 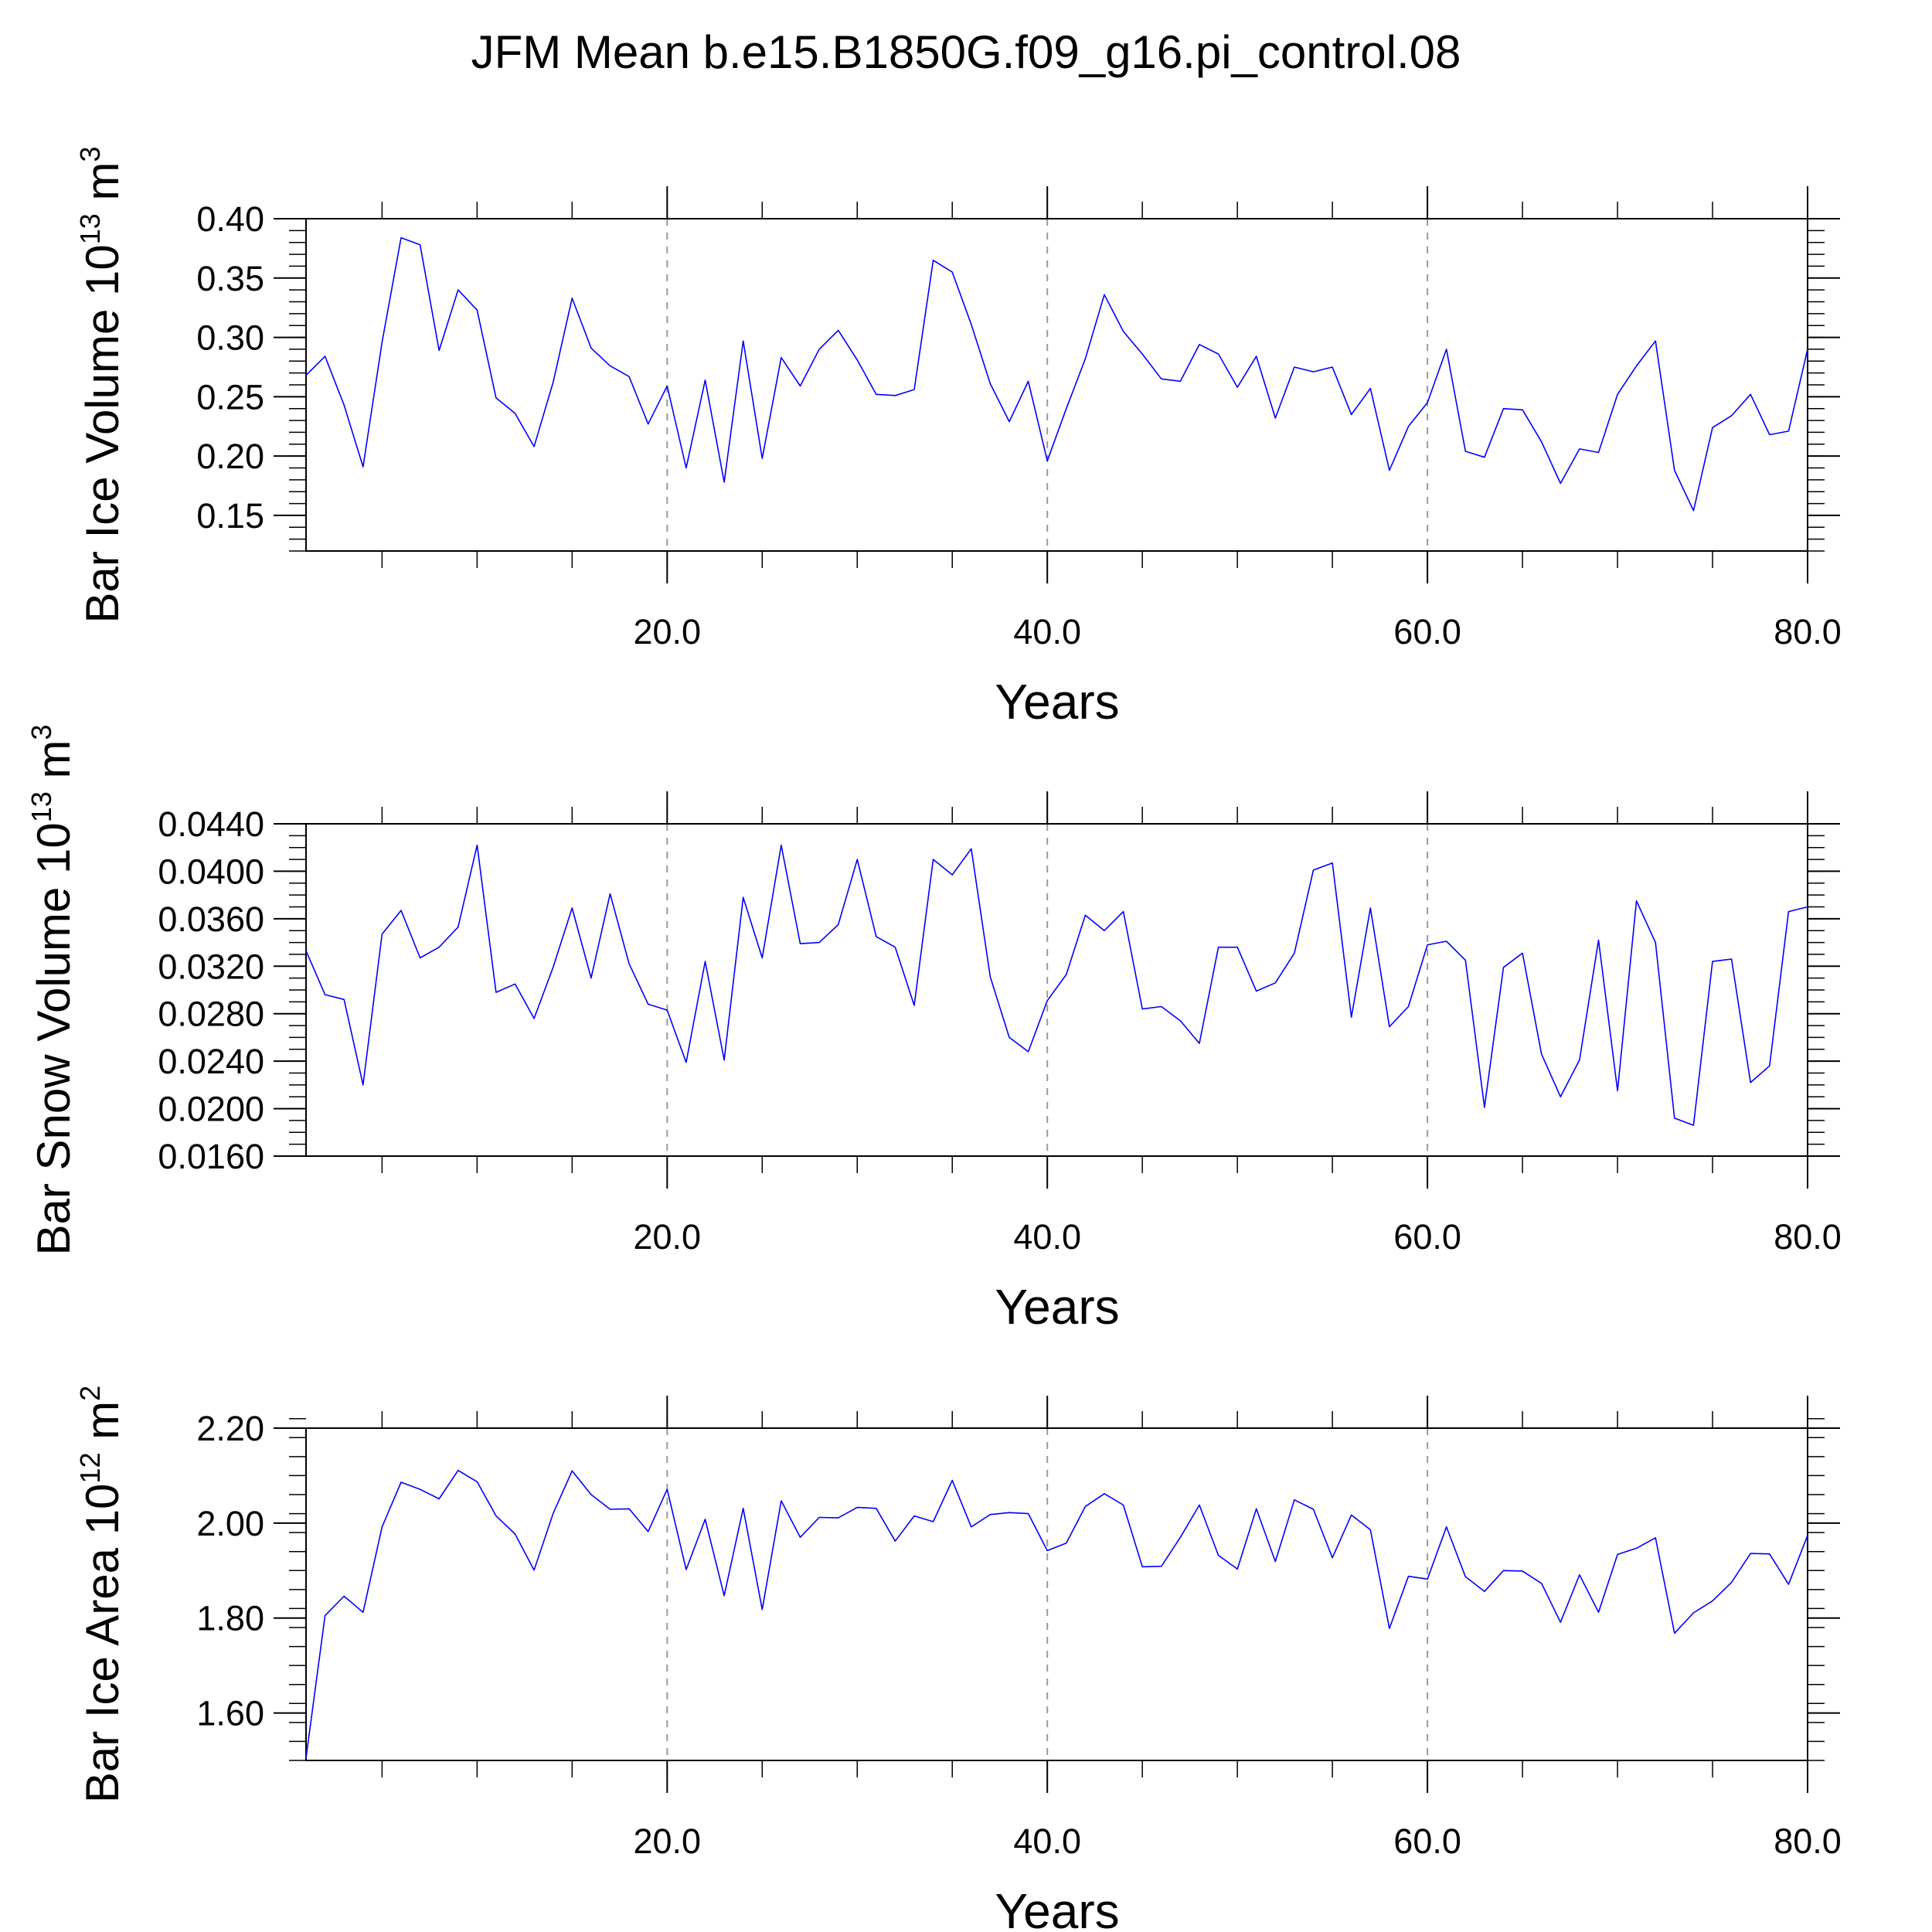 I want to click on ice-area-plot-frame, so click(x=1056, y=1594).